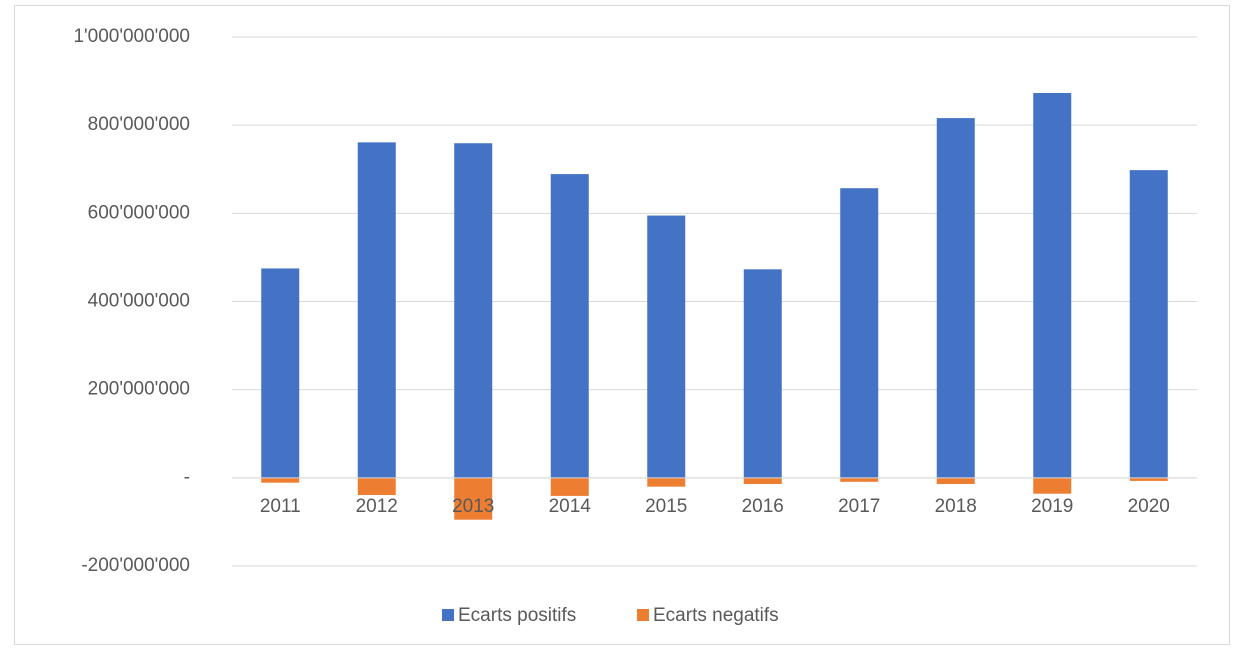 This screenshot has width=1236, height=648. Describe the element at coordinates (763, 506) in the screenshot. I see `x-tick-label: 2016` at that location.